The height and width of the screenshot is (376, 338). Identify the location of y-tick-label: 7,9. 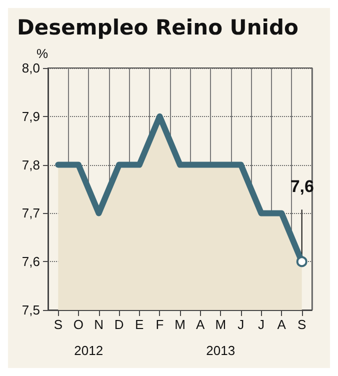
(31, 116).